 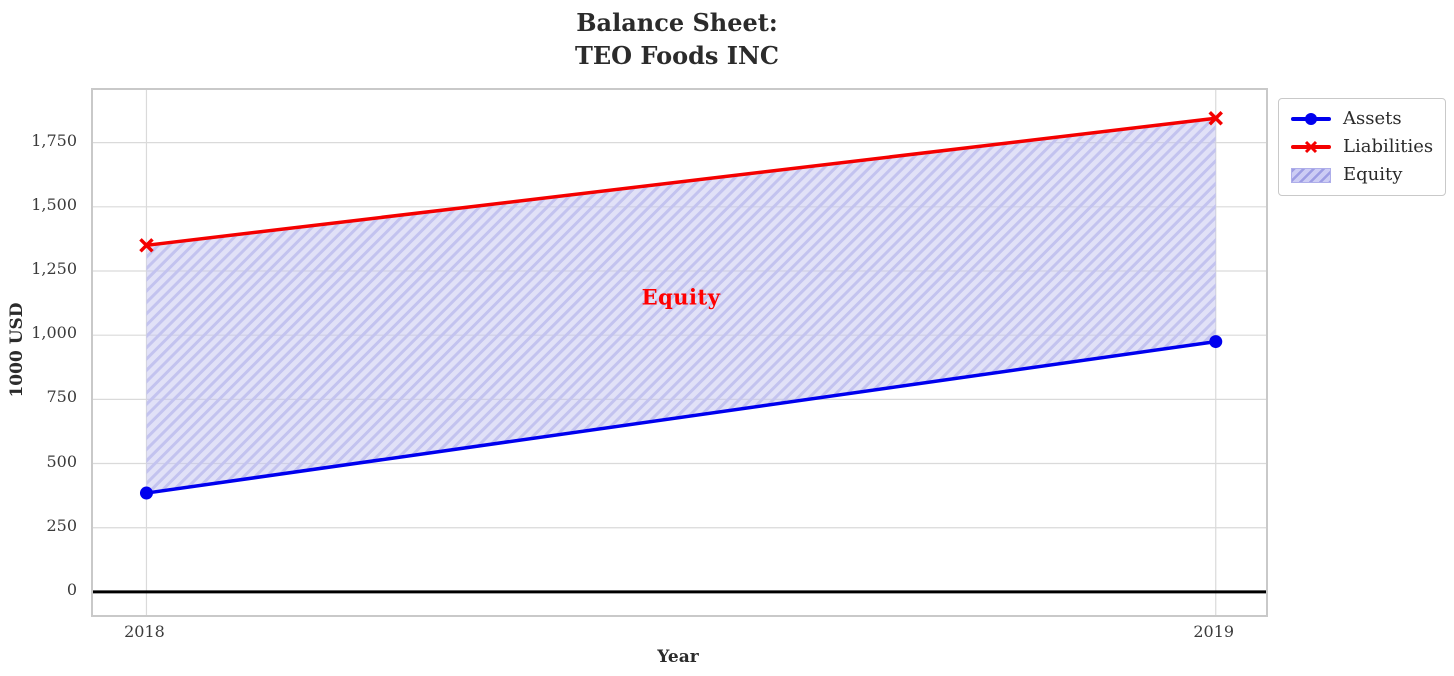 I want to click on legend-item-liabilities: Liabilities, so click(x=1362, y=147).